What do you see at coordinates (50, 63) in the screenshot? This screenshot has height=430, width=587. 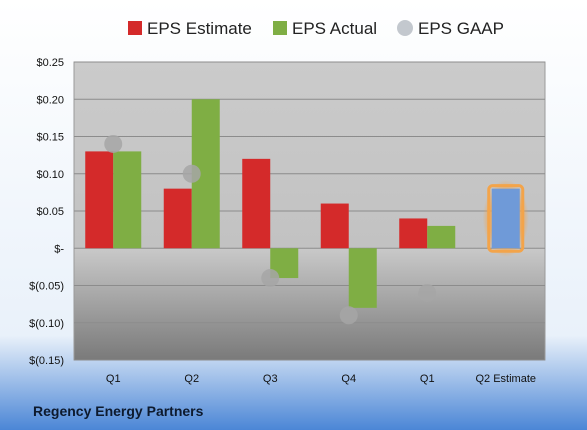 I see `y-tick-label: $0.25` at bounding box center [50, 63].